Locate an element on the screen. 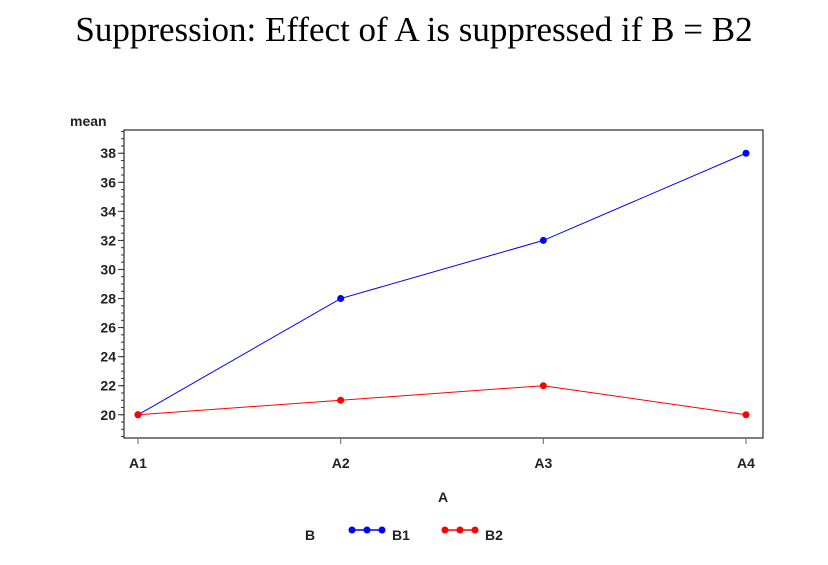 The height and width of the screenshot is (565, 828). y-tick-label: 24 is located at coordinates (108, 357).